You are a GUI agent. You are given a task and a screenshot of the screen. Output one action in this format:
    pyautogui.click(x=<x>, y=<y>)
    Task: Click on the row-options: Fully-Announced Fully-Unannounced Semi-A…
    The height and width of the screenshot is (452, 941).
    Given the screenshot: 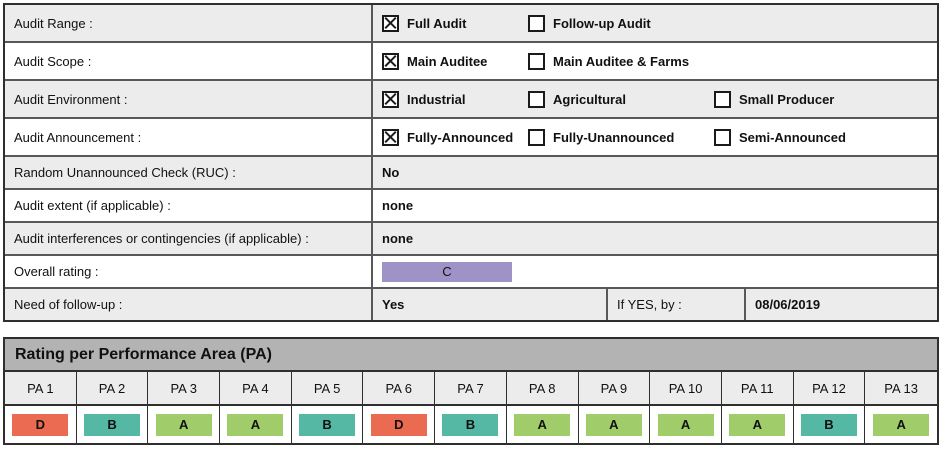 What is the action you would take?
    pyautogui.click(x=655, y=137)
    